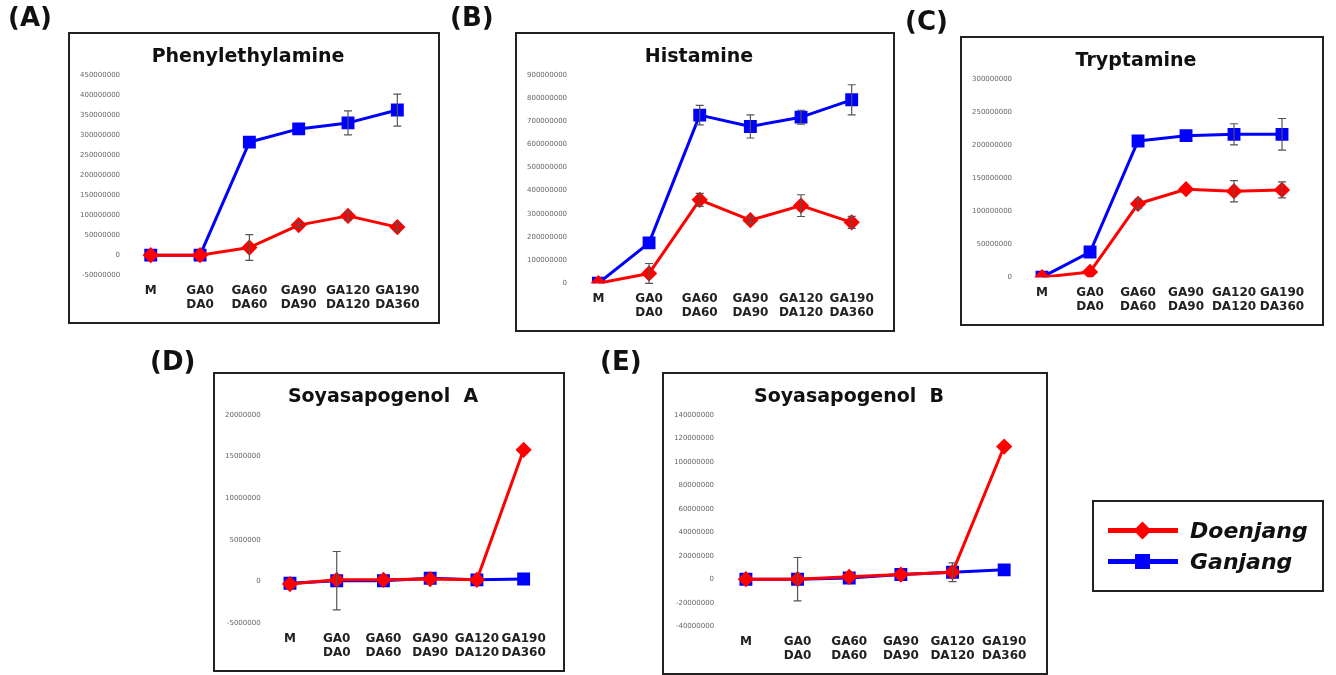  Describe the element at coordinates (1136, 59) in the screenshot. I see `chart-title: Tryptamine` at that location.